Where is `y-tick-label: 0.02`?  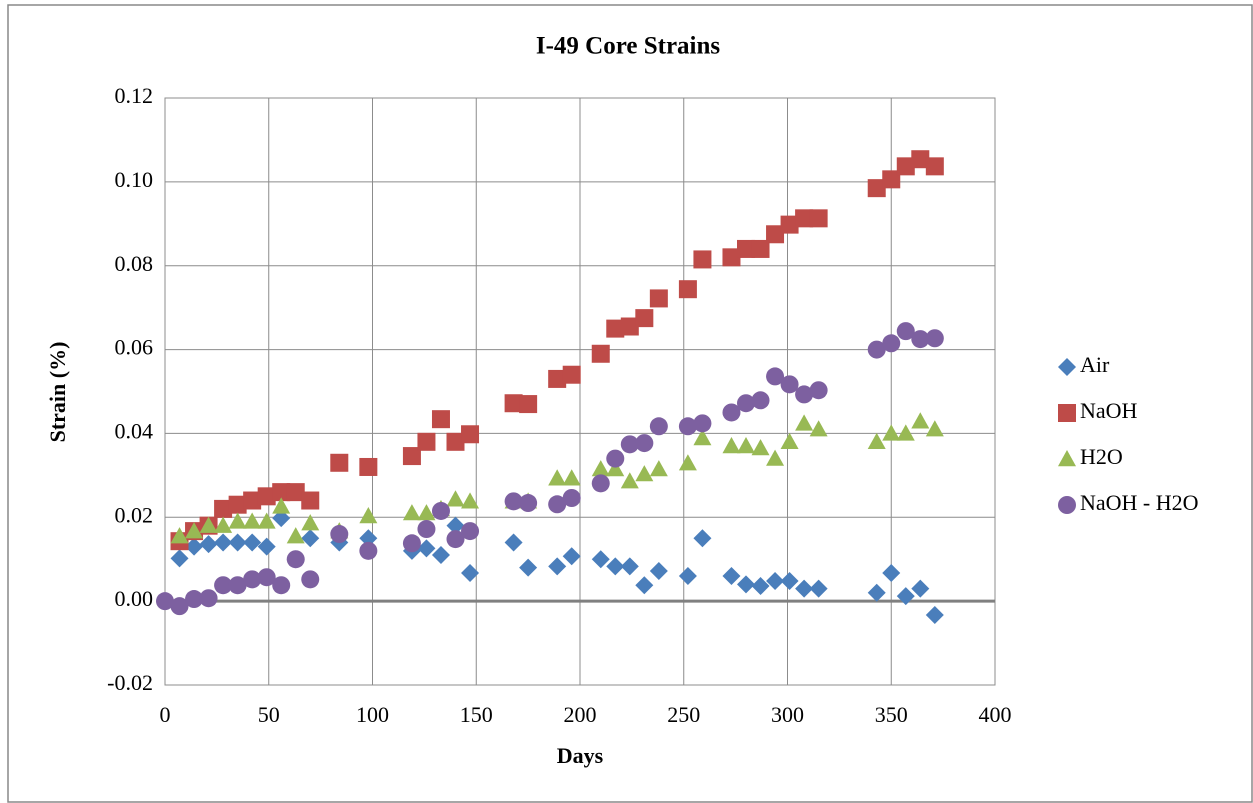
y-tick-label: 0.02 is located at coordinates (134, 514).